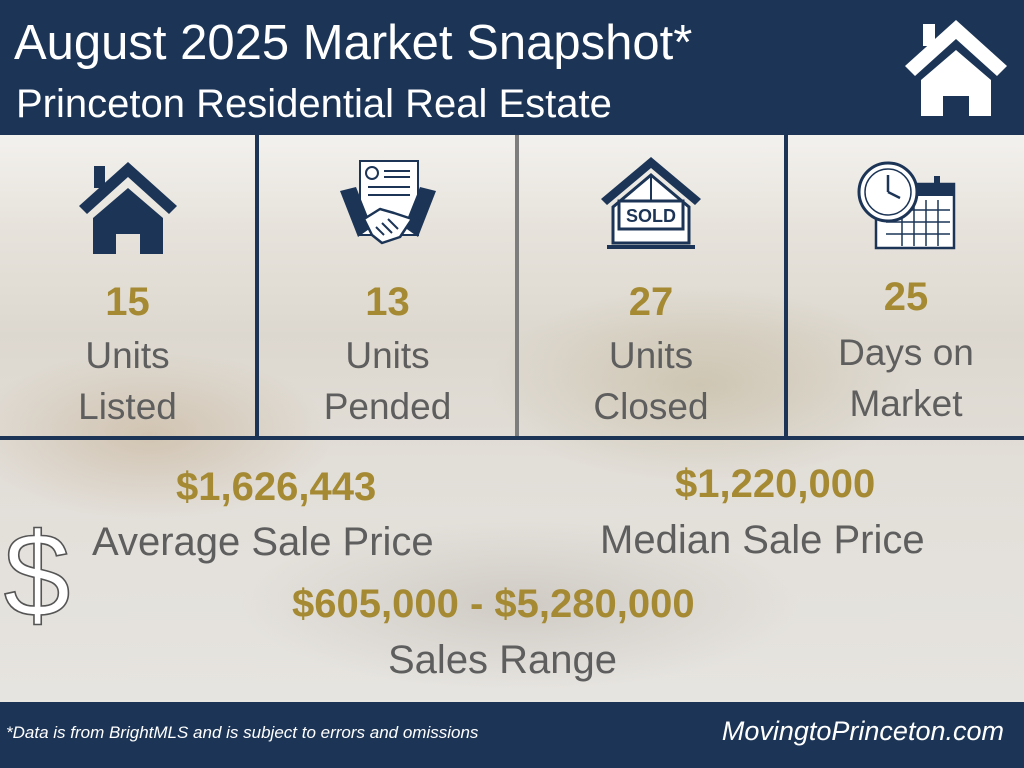  Describe the element at coordinates (906, 352) in the screenshot. I see `stat-label-line1: Days on` at that location.